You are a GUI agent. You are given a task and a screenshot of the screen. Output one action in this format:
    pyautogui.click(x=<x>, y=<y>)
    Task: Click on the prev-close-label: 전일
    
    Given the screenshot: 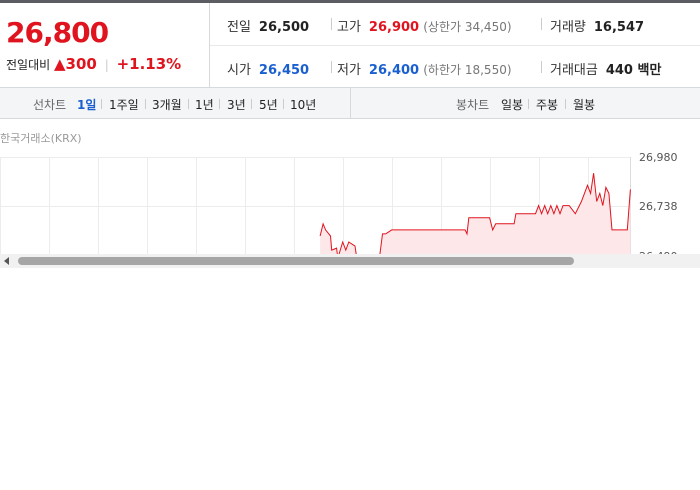 What is the action you would take?
    pyautogui.click(x=239, y=27)
    